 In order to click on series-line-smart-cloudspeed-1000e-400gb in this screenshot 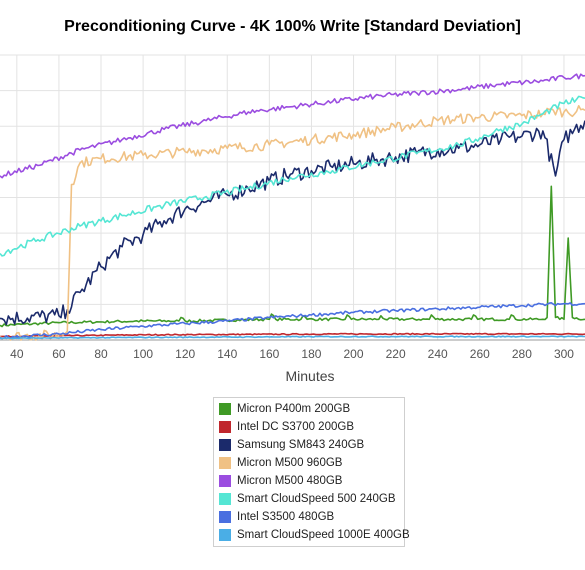, I will do `click(292, 337)`.